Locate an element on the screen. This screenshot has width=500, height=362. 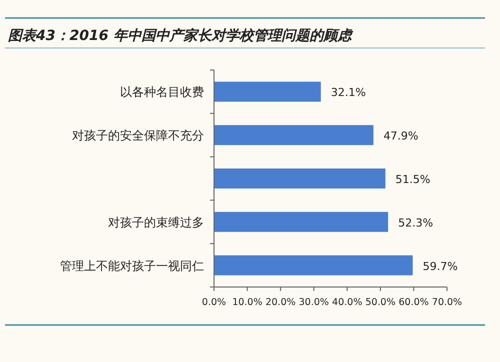
x-tick-label: 60.0% is located at coordinates (413, 302).